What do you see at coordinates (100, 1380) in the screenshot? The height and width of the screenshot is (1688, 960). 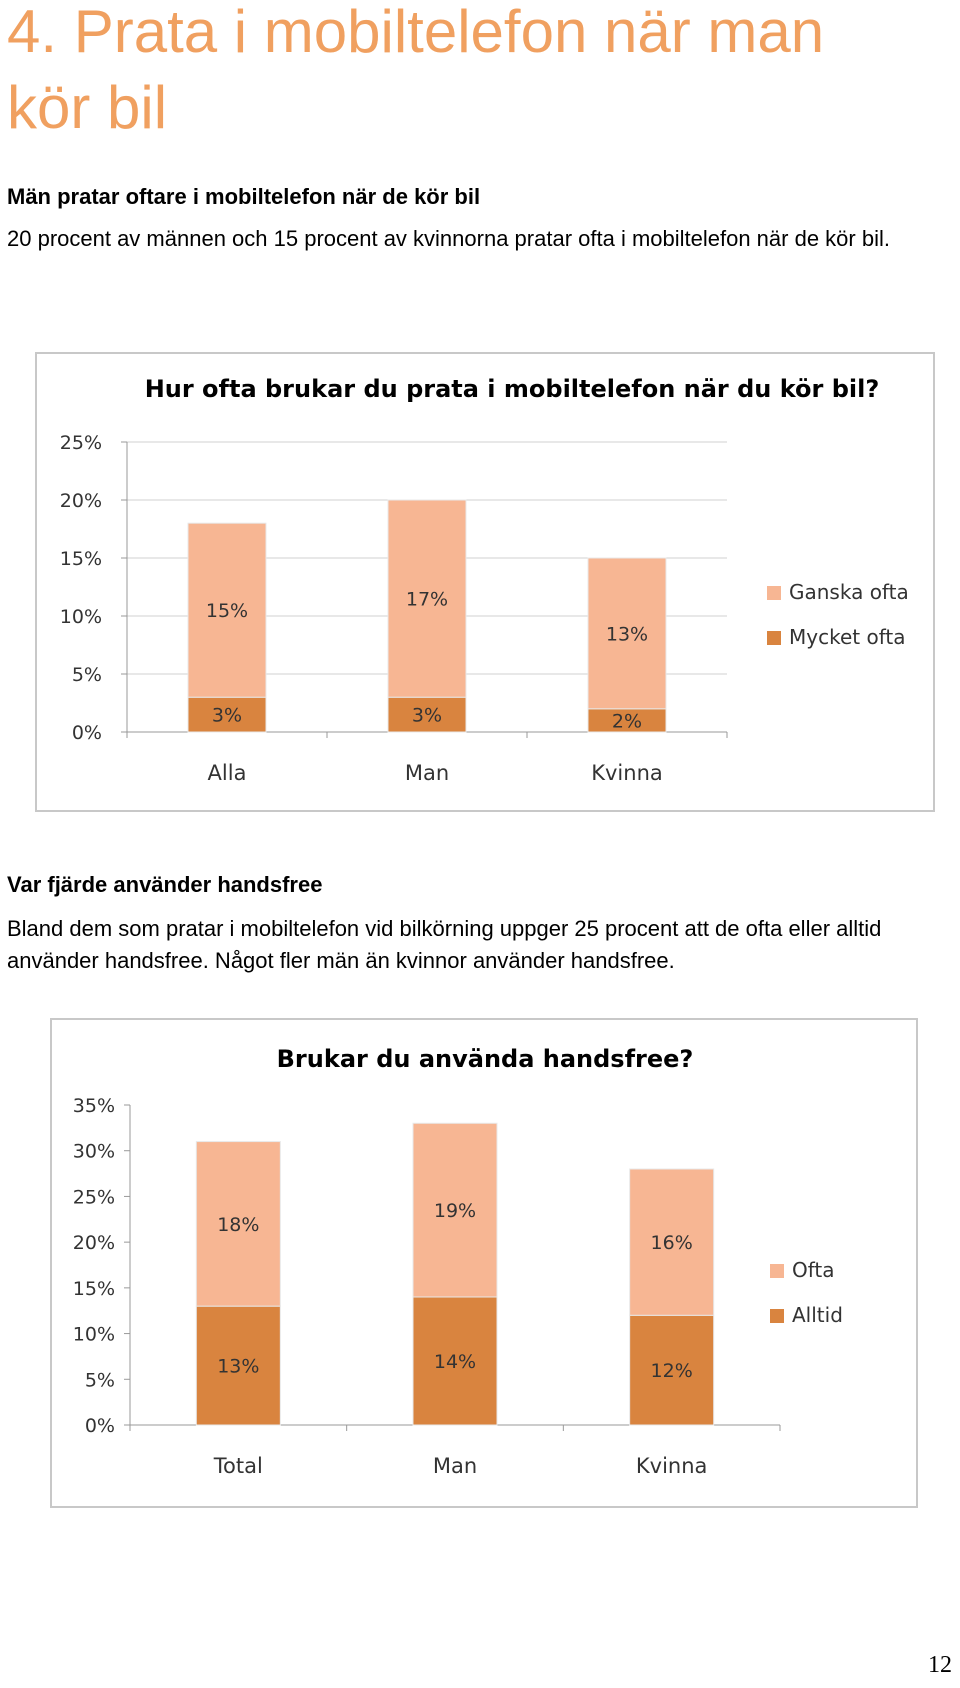 I see `chart2-y-tick-label: 5%` at bounding box center [100, 1380].